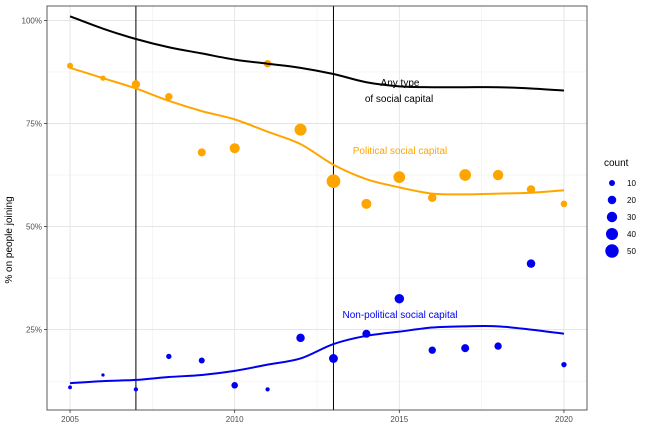 Image resolution: width=648 pixels, height=432 pixels. I want to click on legend-label: 20, so click(631, 200).